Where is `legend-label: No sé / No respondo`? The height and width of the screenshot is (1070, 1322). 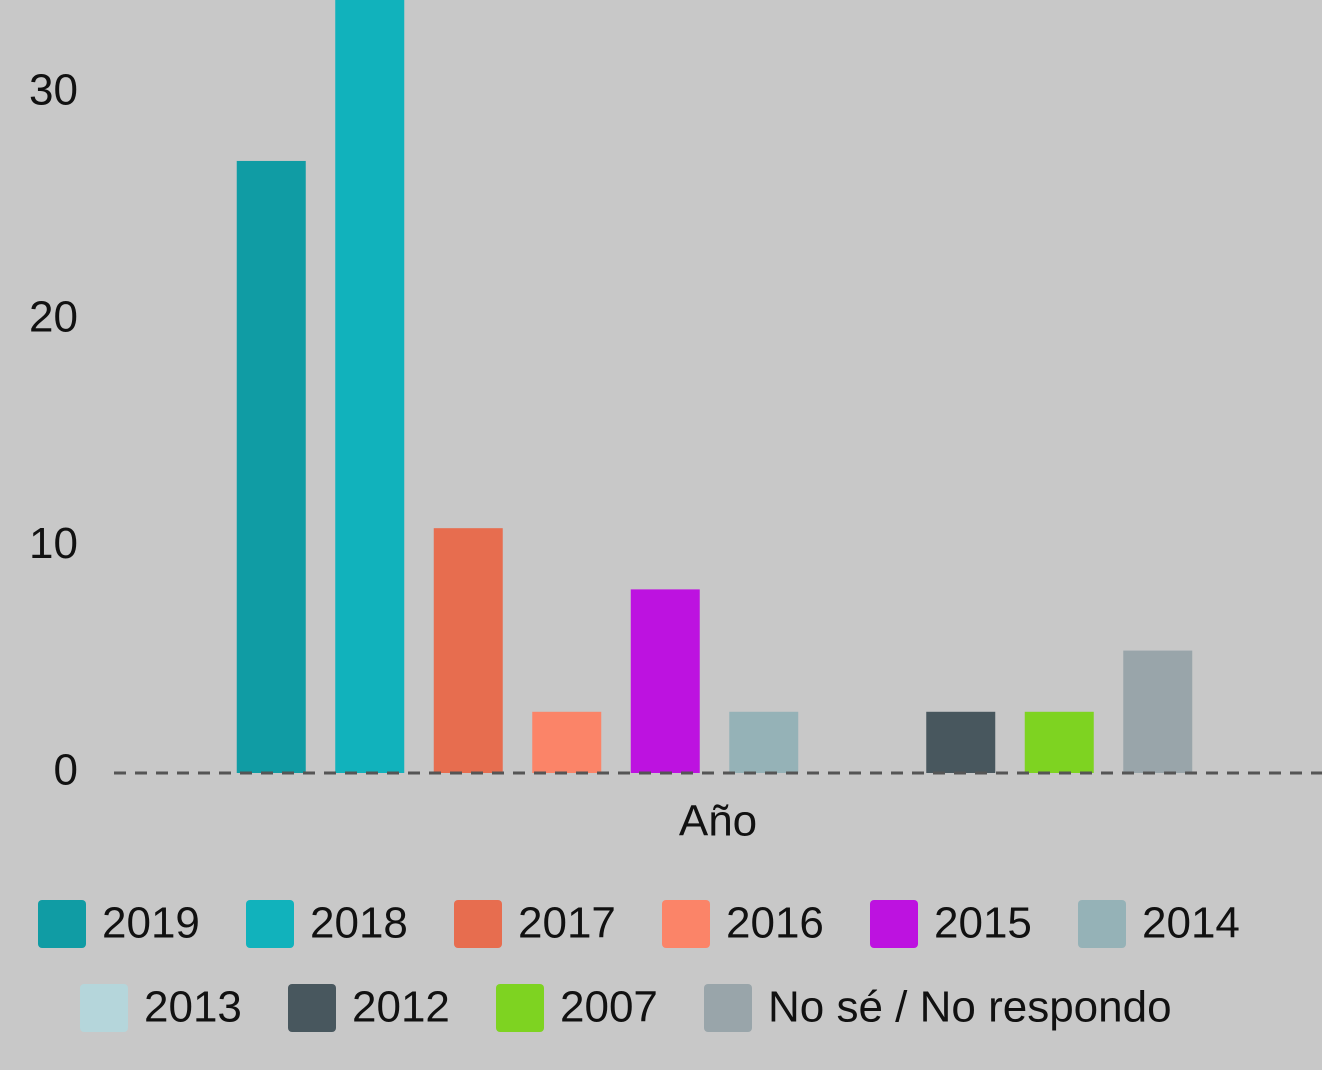
legend-label: No sé / No respondo is located at coordinates (970, 1007).